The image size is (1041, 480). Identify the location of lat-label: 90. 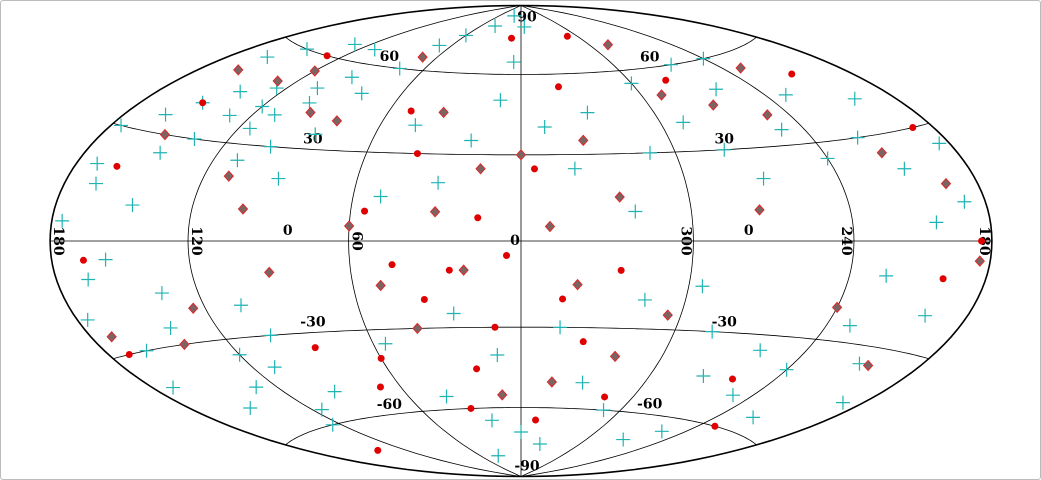
(527, 18).